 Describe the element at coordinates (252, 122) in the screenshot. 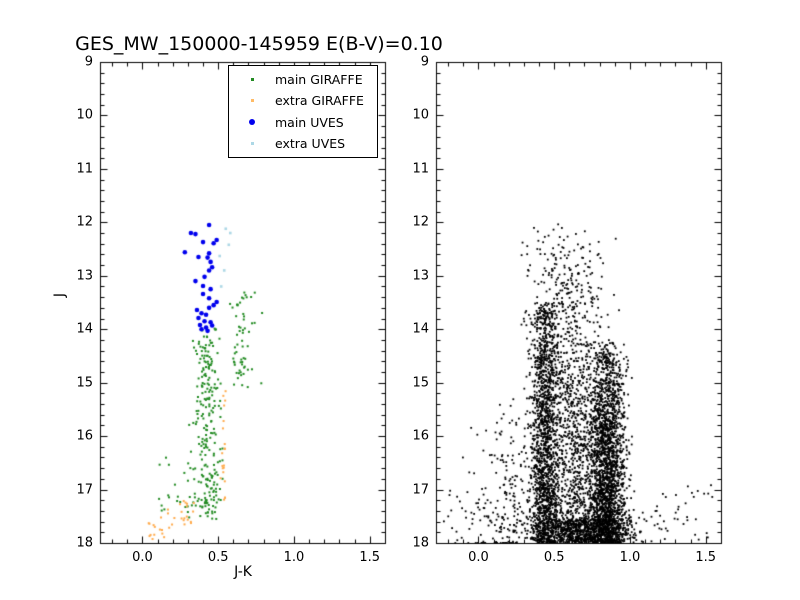

I see `circle-marker-icon` at that location.